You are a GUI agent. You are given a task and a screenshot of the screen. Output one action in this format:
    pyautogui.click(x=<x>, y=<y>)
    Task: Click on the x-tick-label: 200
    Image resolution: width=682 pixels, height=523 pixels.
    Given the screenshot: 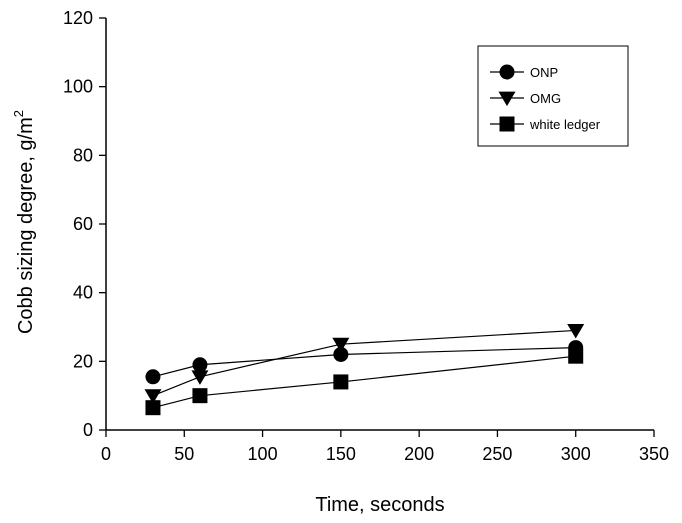 What is the action you would take?
    pyautogui.click(x=419, y=454)
    